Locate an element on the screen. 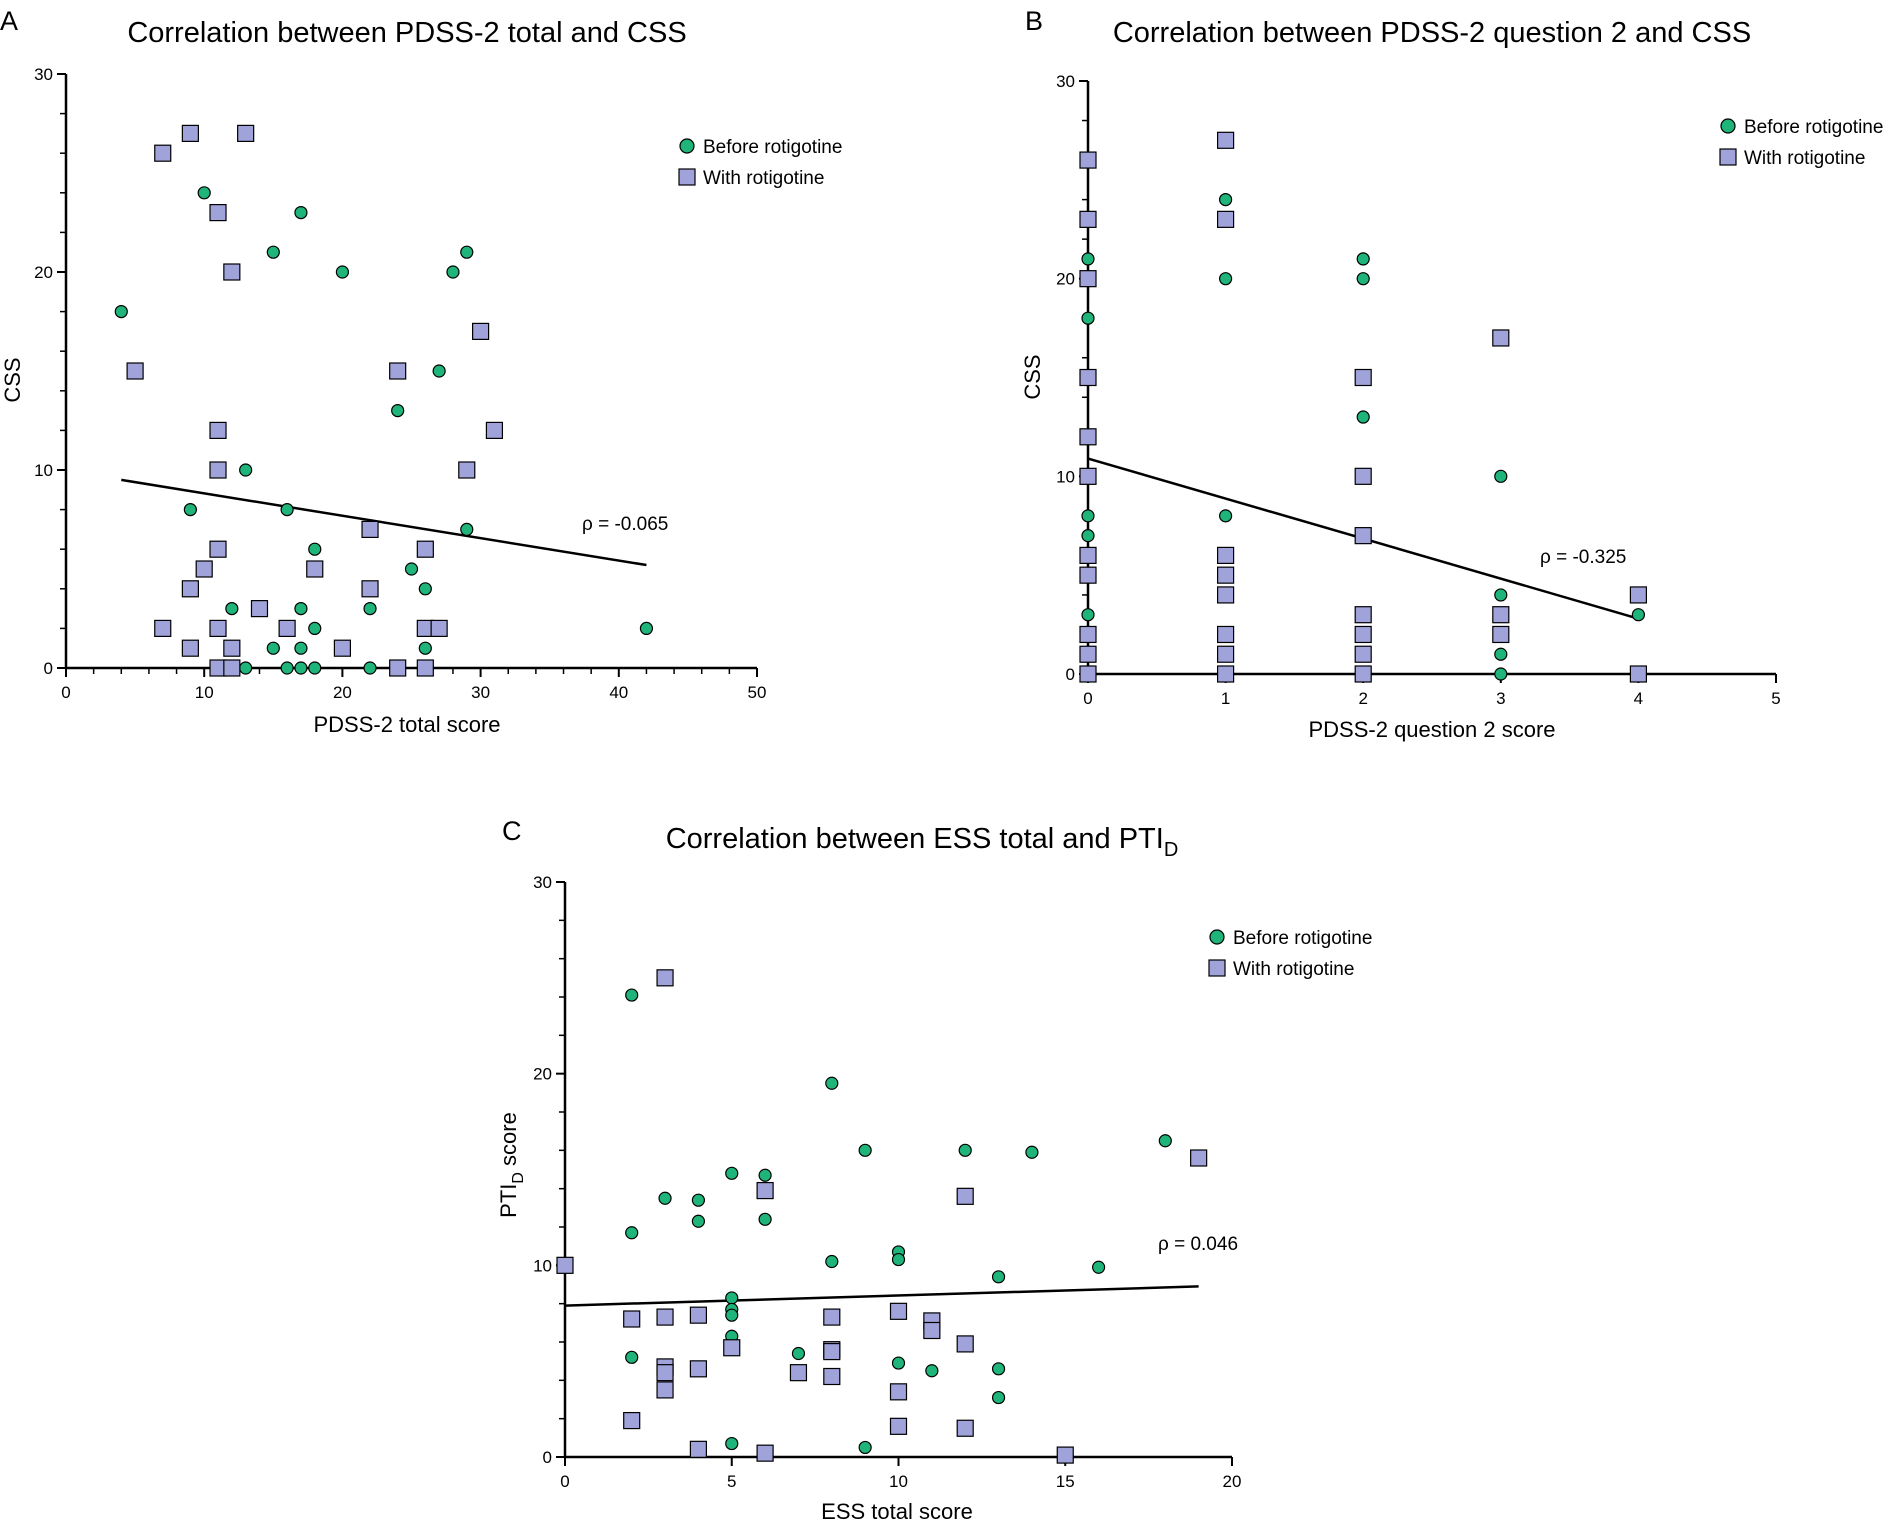 The height and width of the screenshot is (1525, 1892). y-axis-label-b: CSS is located at coordinates (1032, 376).